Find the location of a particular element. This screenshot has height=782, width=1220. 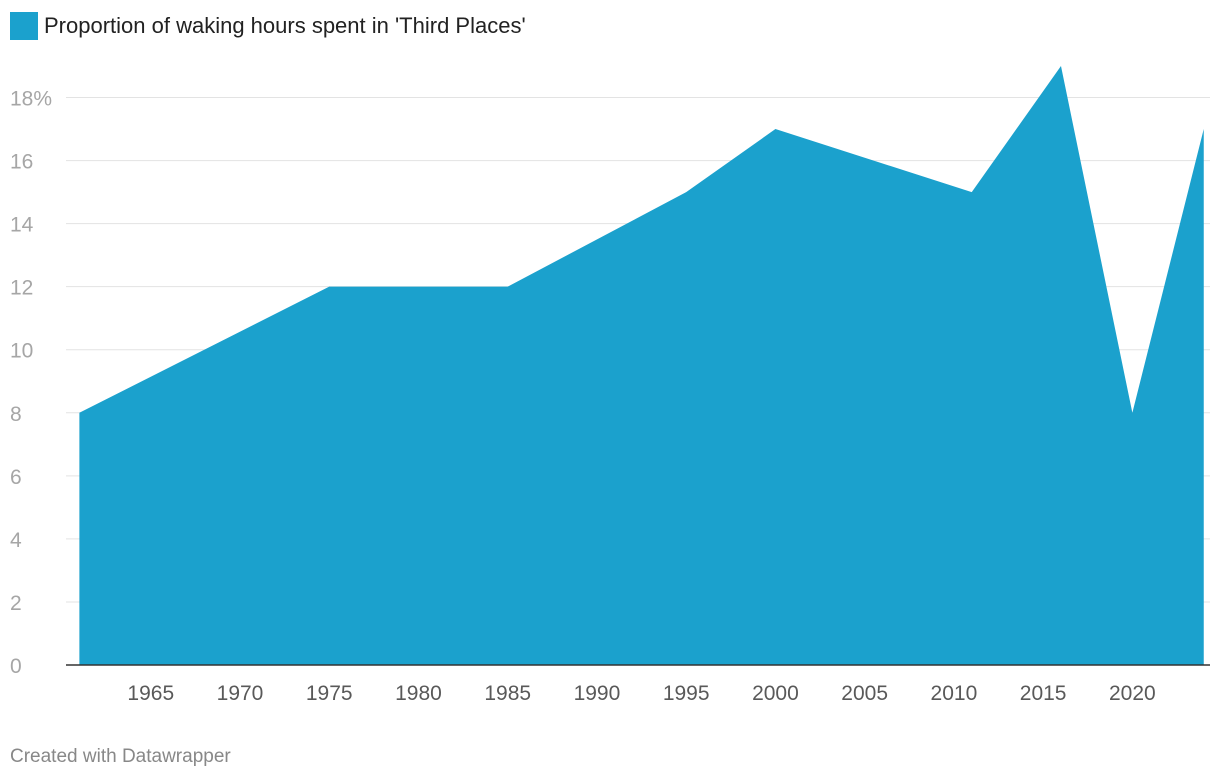

y-tick-label: 6 is located at coordinates (16, 477).